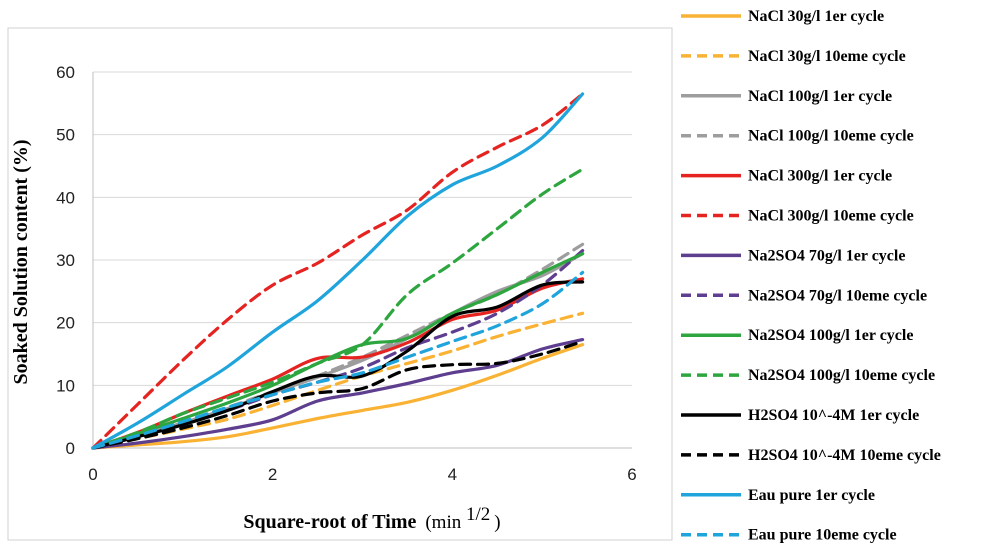 This screenshot has width=987, height=546. I want to click on y-tick-label: 50, so click(65, 135).